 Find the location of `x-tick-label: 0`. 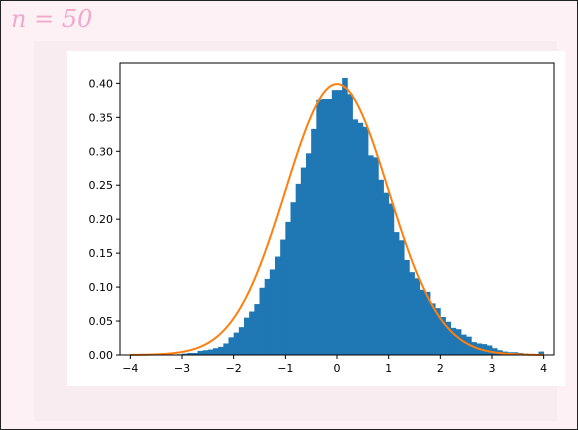

x-tick-label: 0 is located at coordinates (337, 368).